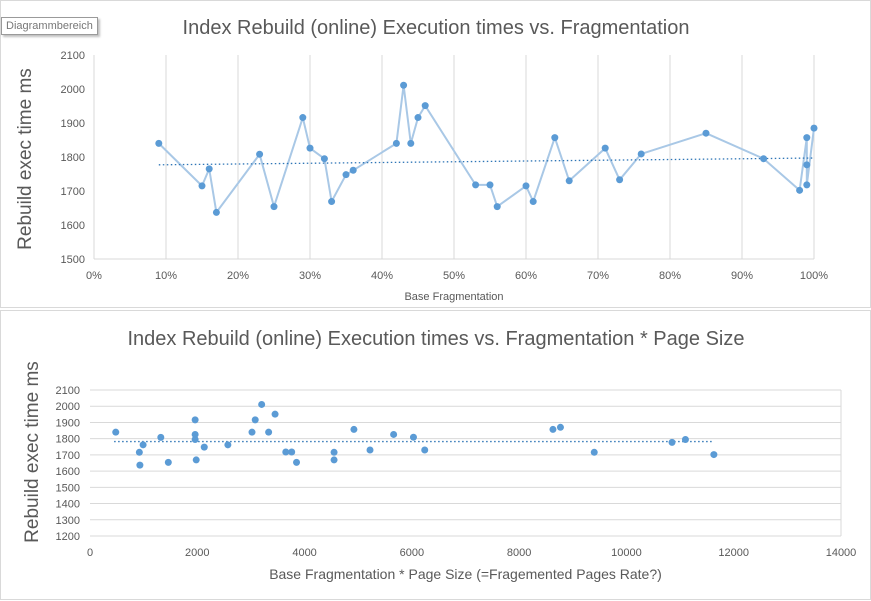 The width and height of the screenshot is (871, 601). I want to click on x-tick-label: 10%, so click(166, 276).